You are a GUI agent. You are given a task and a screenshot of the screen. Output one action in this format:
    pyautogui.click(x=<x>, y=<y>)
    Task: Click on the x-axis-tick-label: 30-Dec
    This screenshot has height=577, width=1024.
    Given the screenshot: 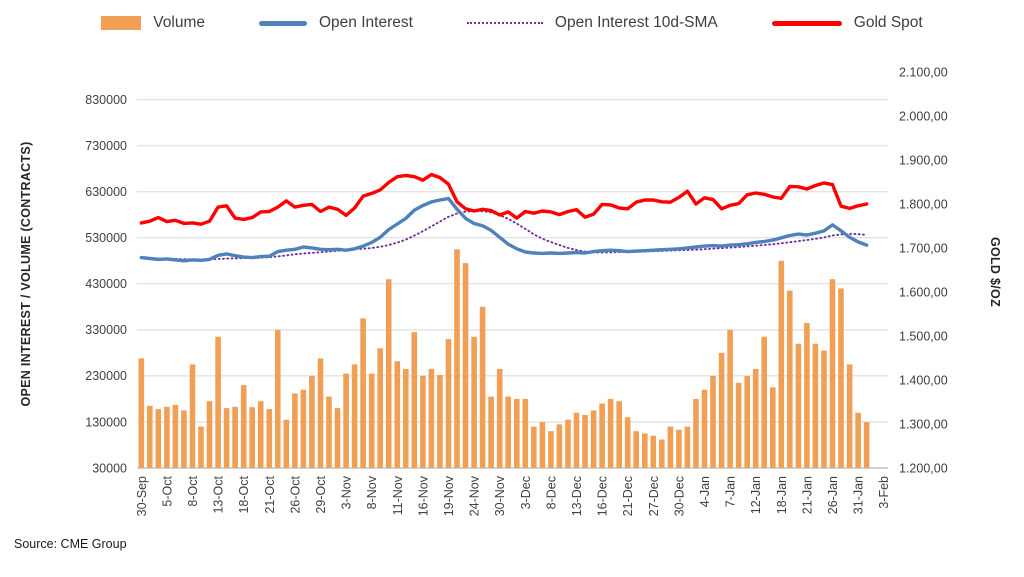 What is the action you would take?
    pyautogui.click(x=679, y=496)
    